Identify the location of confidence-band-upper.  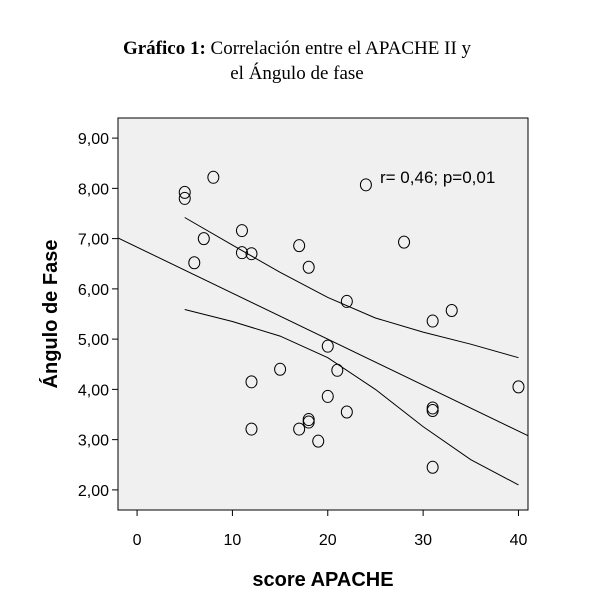
(351, 288).